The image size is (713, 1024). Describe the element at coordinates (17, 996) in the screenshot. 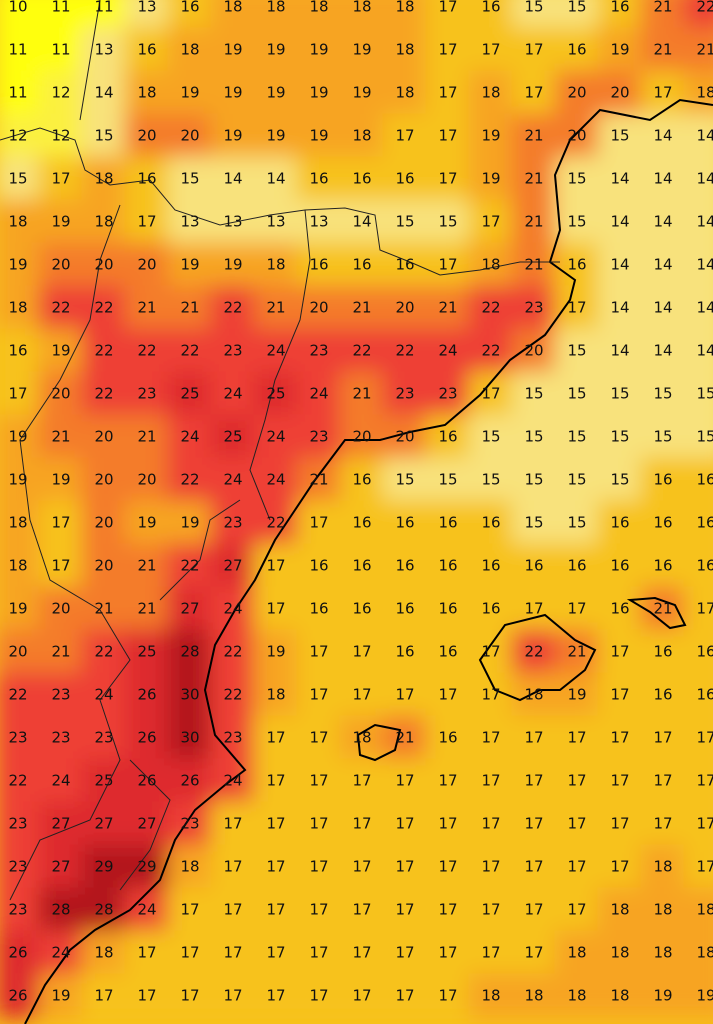

I see `temperature-label: 26` at that location.